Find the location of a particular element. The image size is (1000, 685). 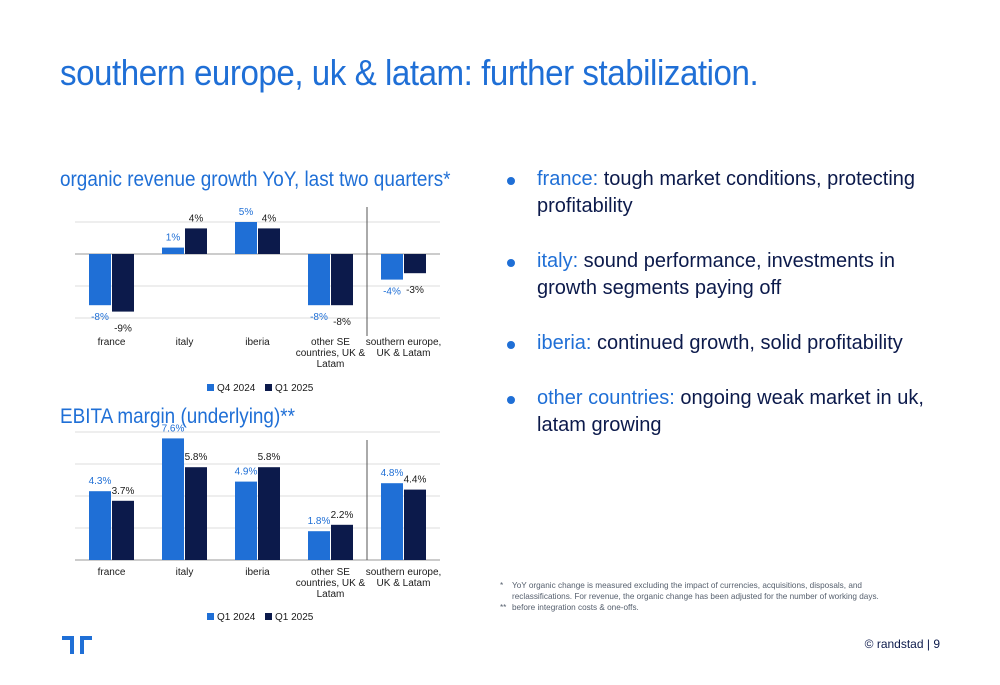

data-label: 5% is located at coordinates (246, 212).